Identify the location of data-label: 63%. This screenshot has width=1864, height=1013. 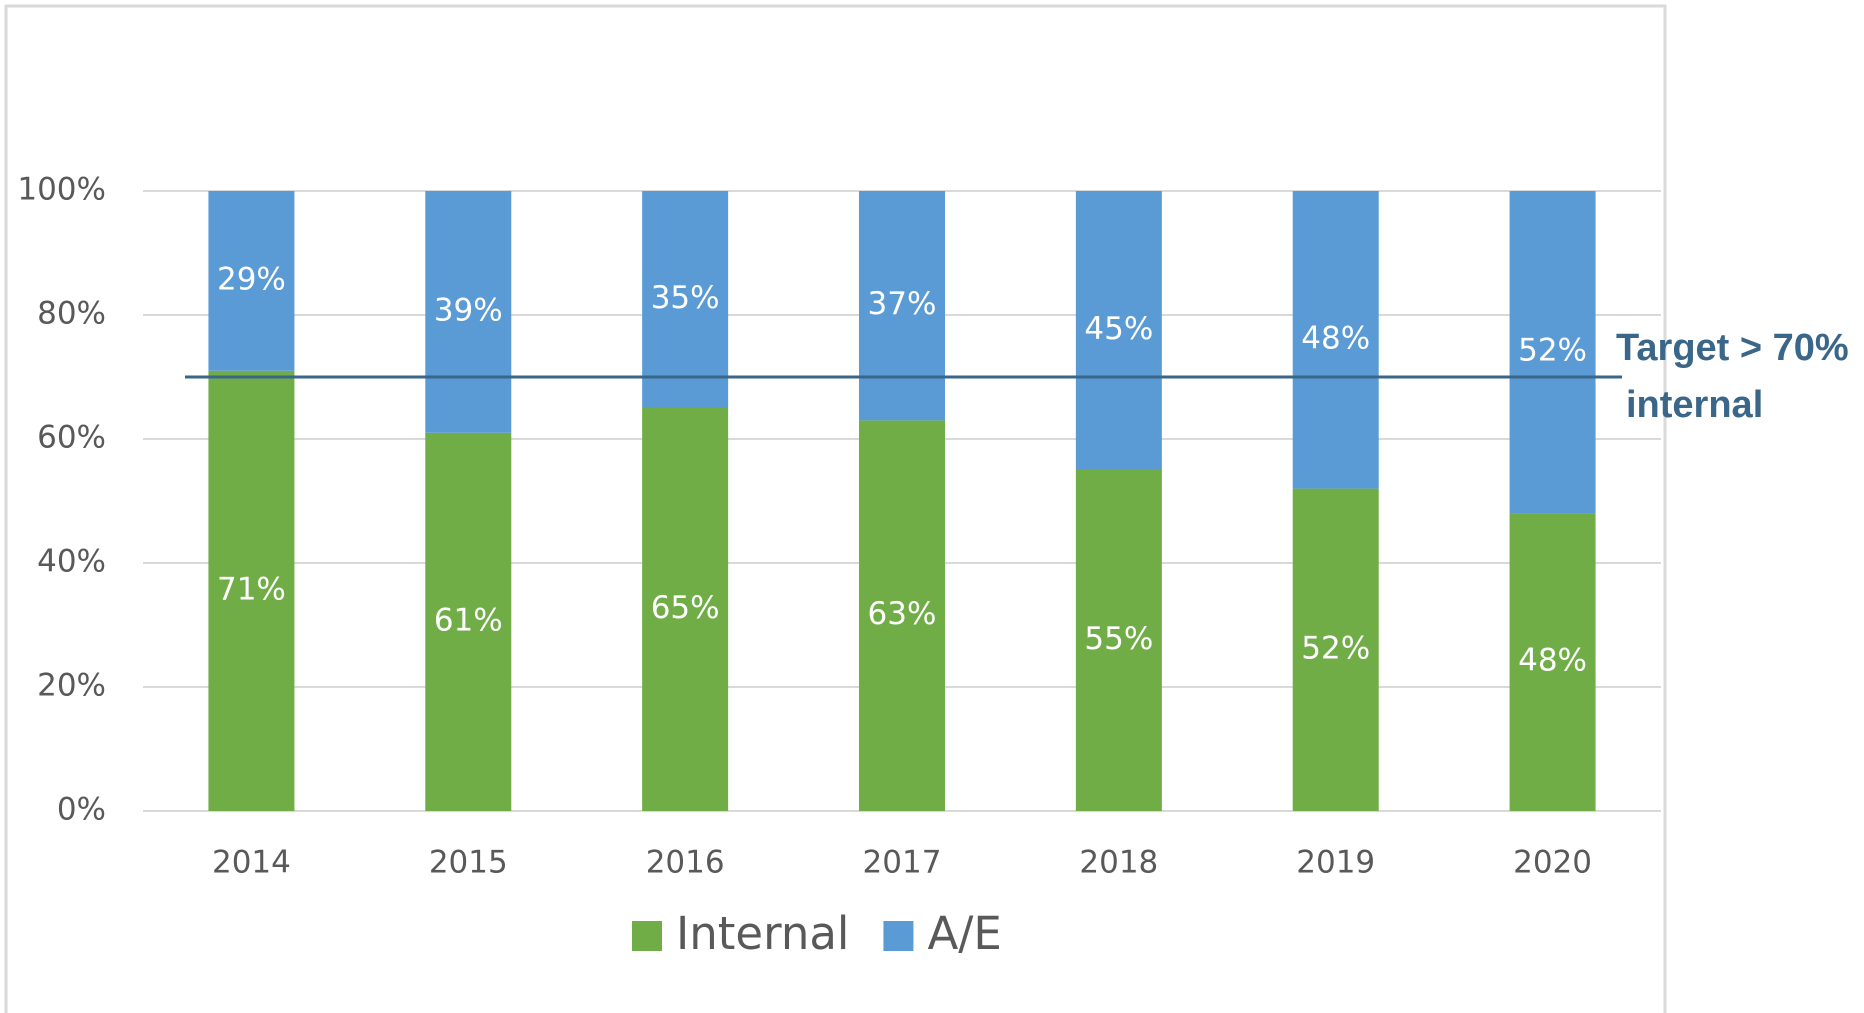
(902, 614).